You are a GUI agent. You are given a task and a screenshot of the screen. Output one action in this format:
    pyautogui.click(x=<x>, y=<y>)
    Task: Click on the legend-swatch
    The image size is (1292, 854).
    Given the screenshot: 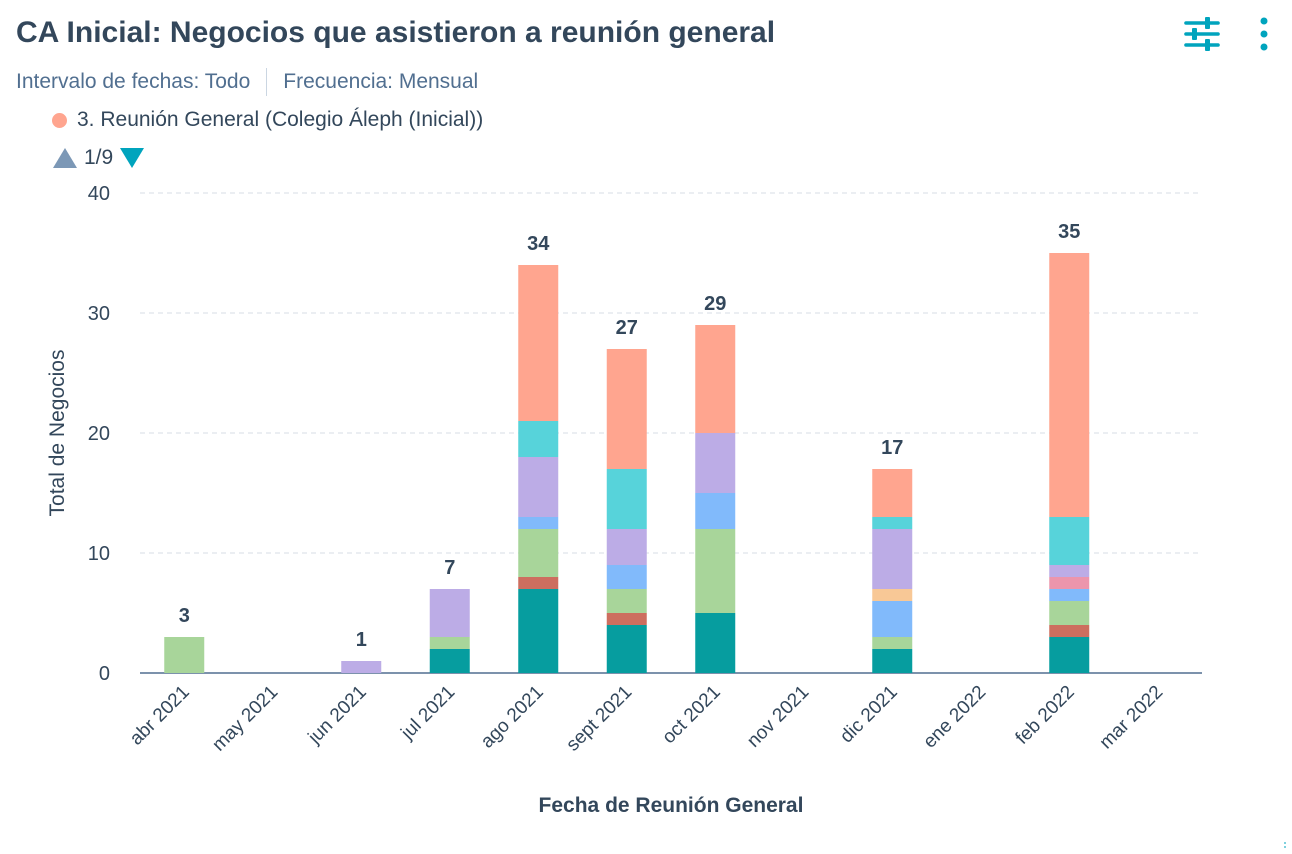 What is the action you would take?
    pyautogui.click(x=59, y=120)
    